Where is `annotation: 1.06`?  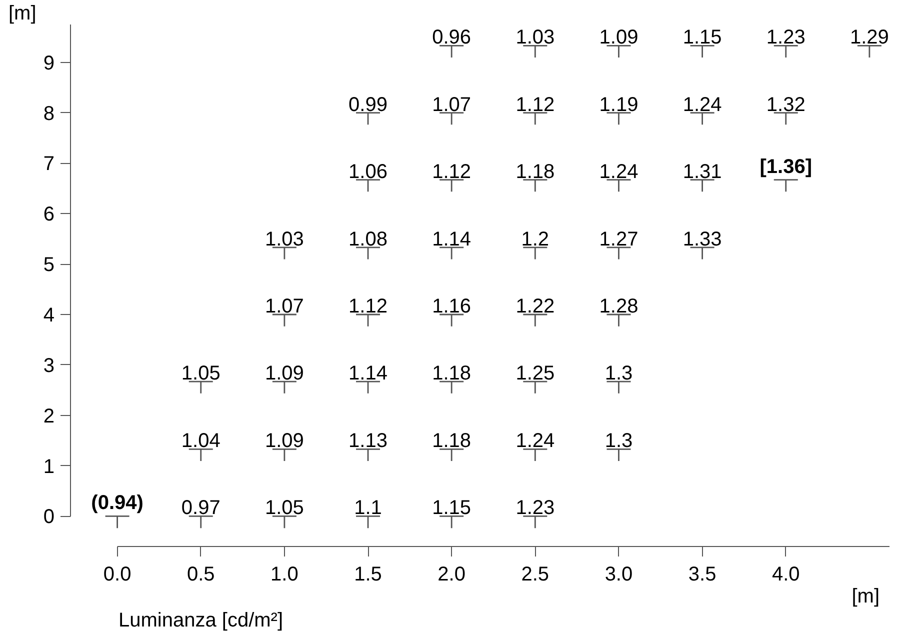
annotation: 1.06 is located at coordinates (368, 171).